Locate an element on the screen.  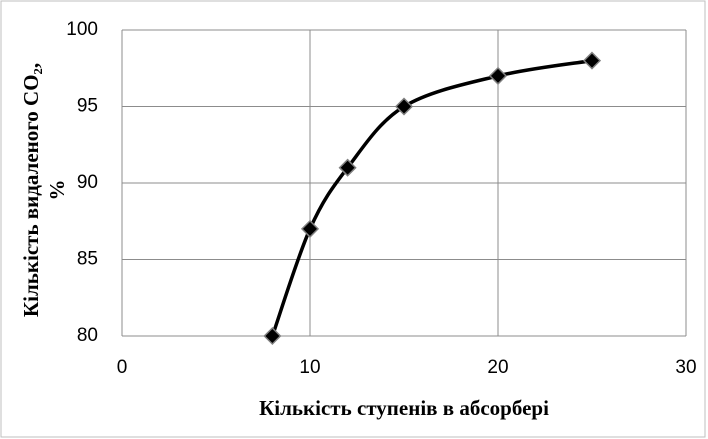
y-tick-label: 100 is located at coordinates (82, 29).